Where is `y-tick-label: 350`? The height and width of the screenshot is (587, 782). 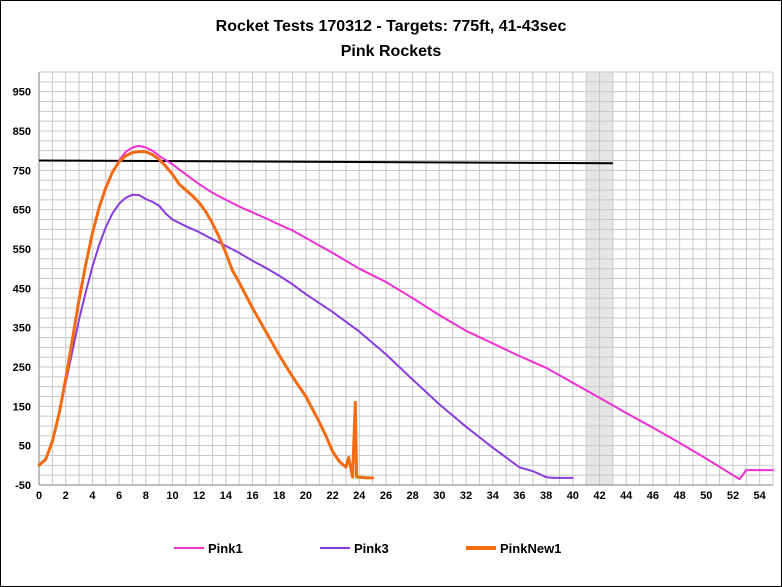
y-tick-label: 350 is located at coordinates (22, 329).